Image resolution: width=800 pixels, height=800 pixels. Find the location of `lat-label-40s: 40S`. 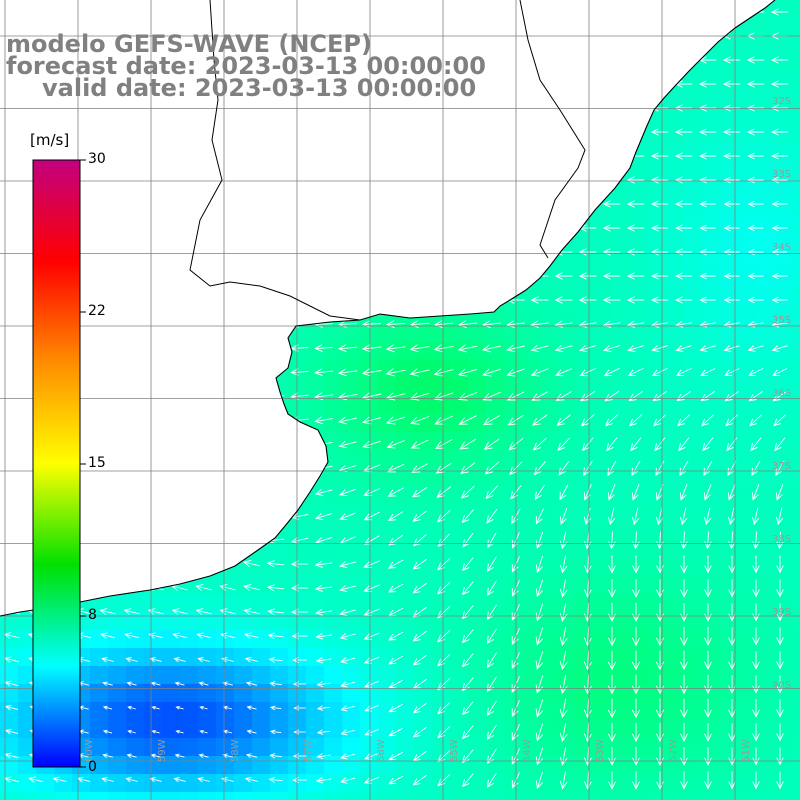

lat-label-40s: 40S is located at coordinates (781, 685).